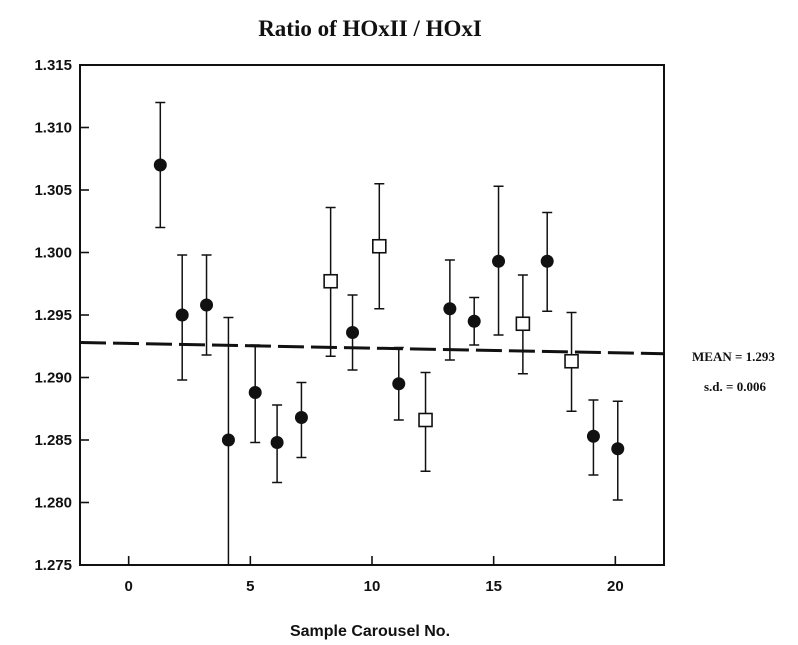  What do you see at coordinates (370, 28) in the screenshot?
I see `chart-title: Ratio of HOxII / HOxI` at bounding box center [370, 28].